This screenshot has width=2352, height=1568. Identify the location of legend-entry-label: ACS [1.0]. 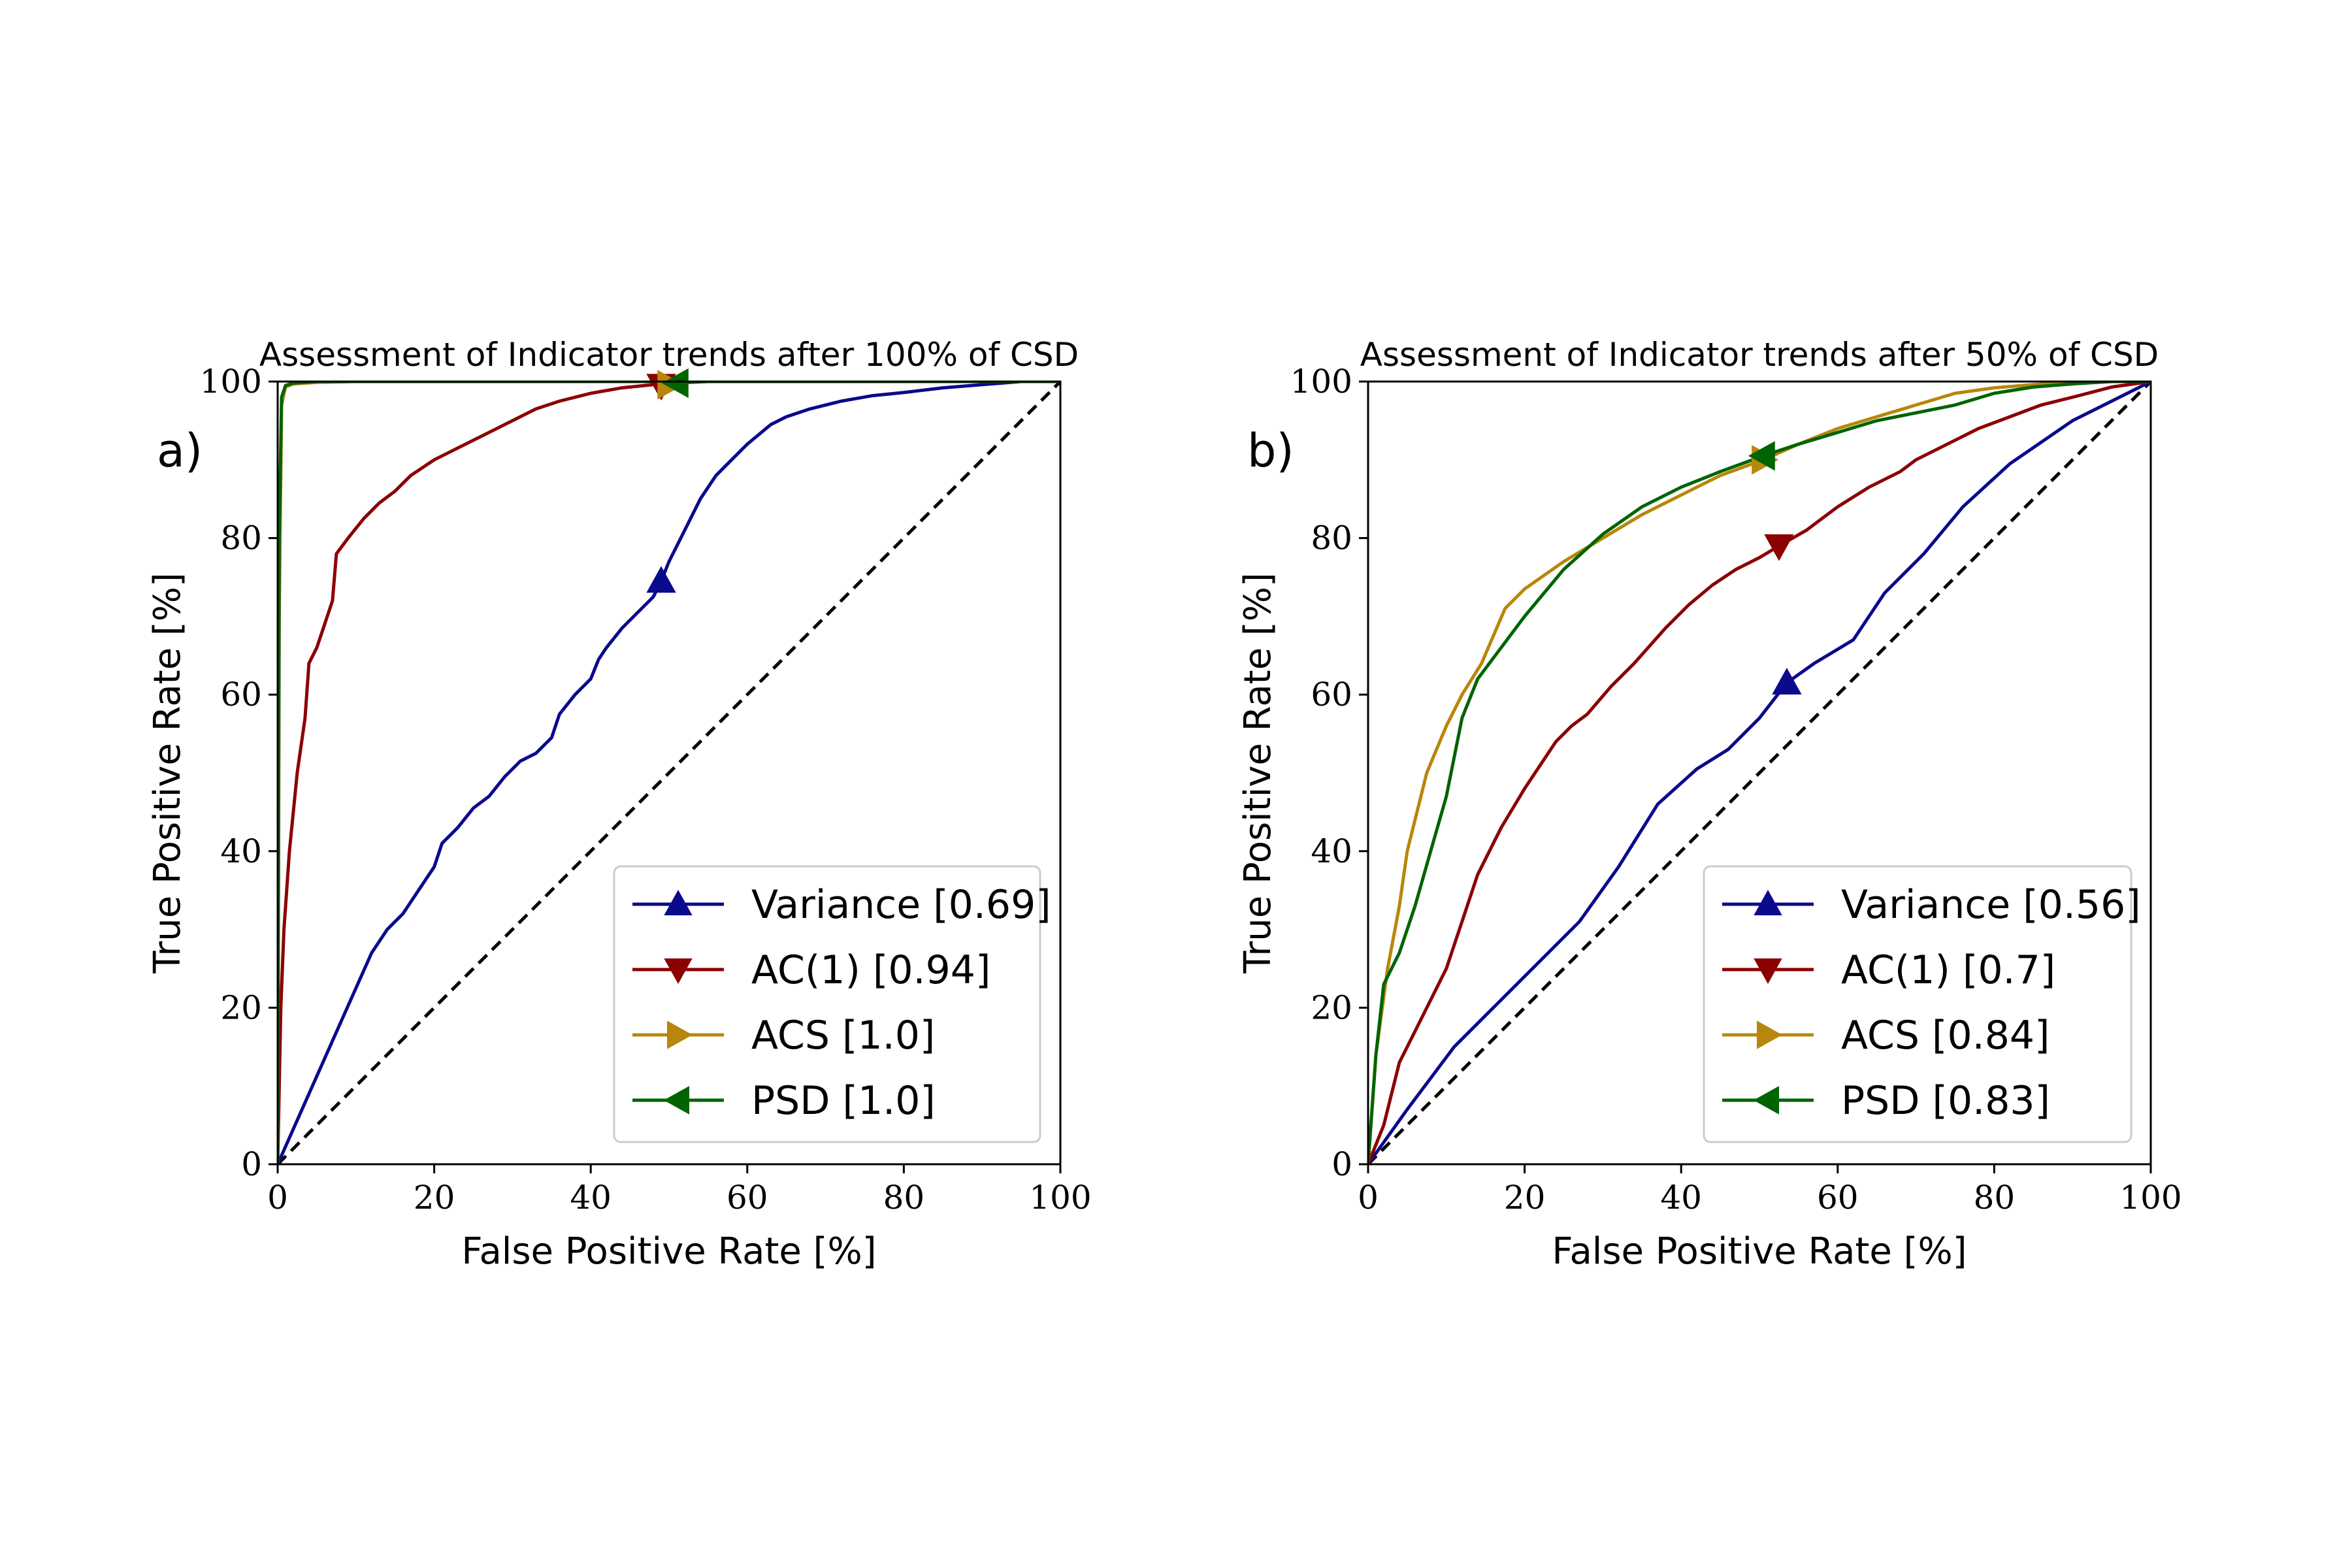
(843, 1035).